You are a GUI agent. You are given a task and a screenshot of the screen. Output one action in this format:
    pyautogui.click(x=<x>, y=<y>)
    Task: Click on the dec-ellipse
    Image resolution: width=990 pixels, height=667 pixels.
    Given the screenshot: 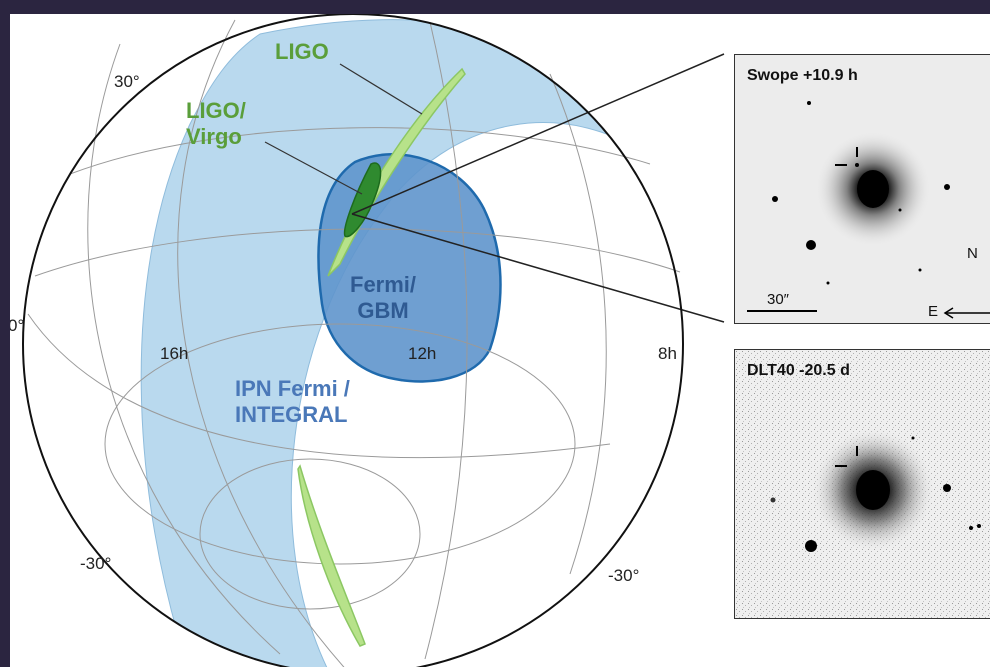 What is the action you would take?
    pyautogui.click(x=310, y=534)
    